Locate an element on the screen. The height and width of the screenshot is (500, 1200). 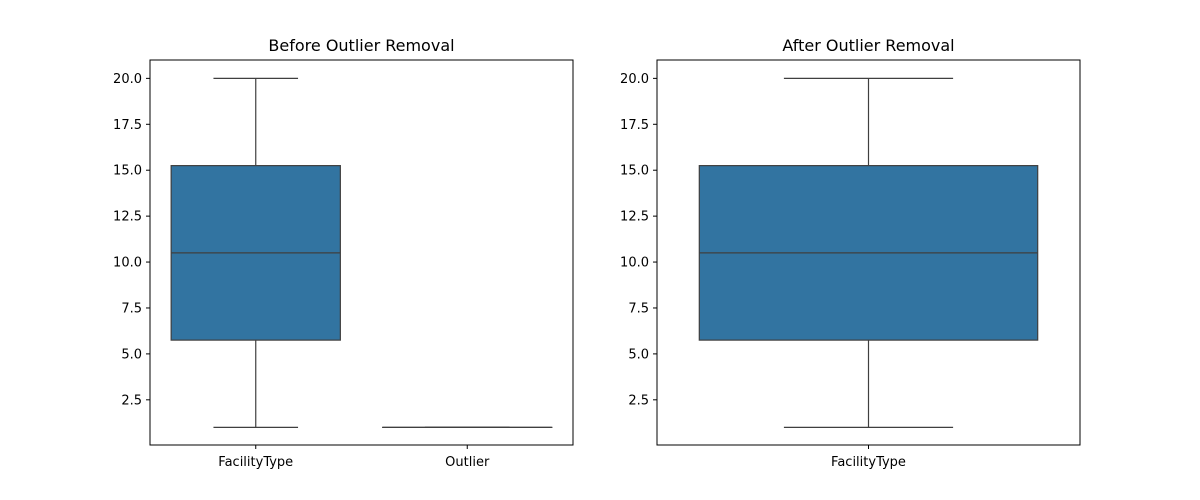
chart-title: After Outlier Removal is located at coordinates (868, 45).